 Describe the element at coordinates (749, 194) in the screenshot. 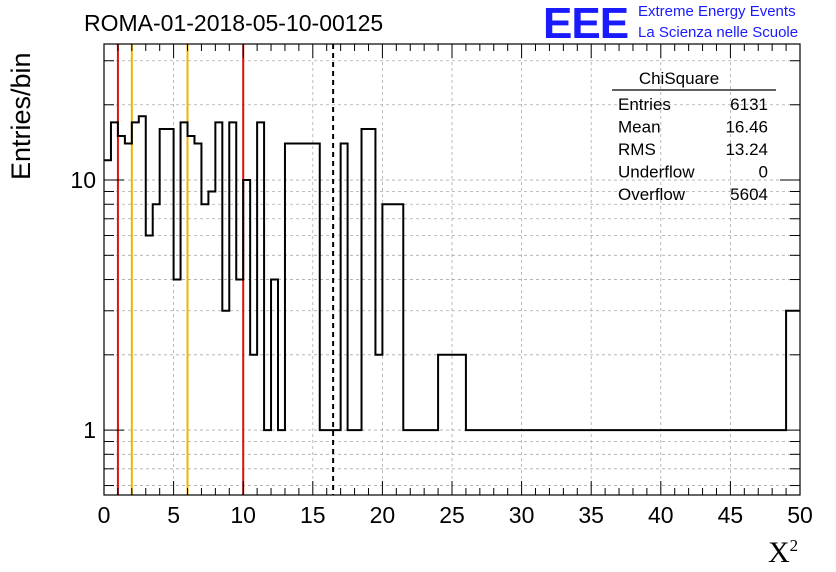

I see `stats-value-overflow: 5604` at that location.